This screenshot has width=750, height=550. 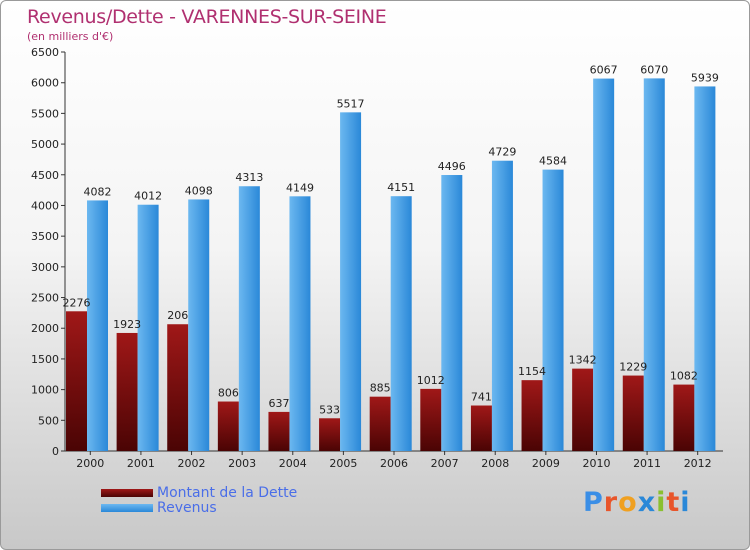 What do you see at coordinates (207, 17) in the screenshot?
I see `chart-title: Revenus/Dette - VARENNES-SUR-SEINE` at bounding box center [207, 17].